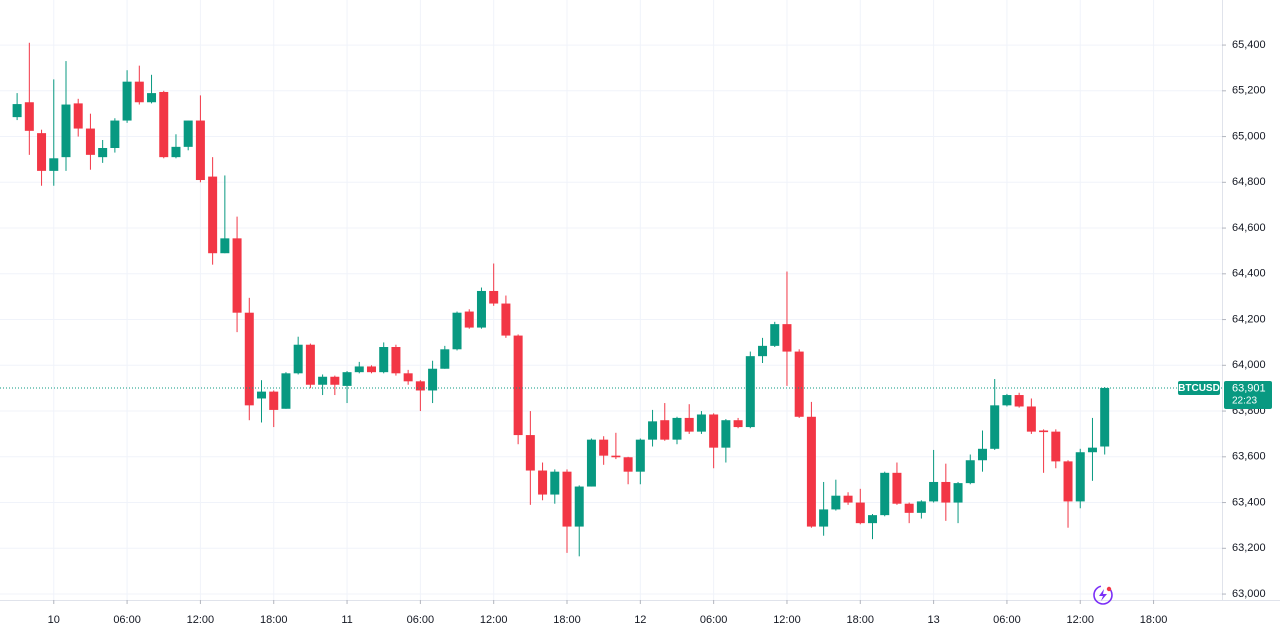  I want to click on y-tick-label: 65,200, so click(1249, 91).